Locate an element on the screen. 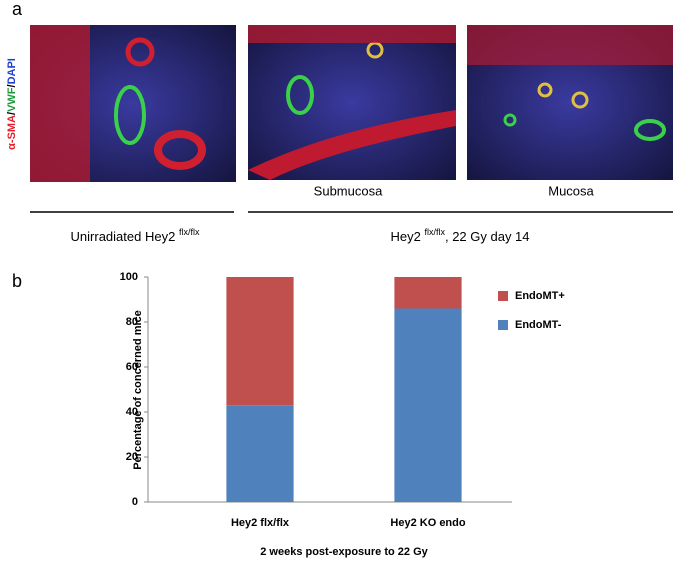  panel-label: b is located at coordinates (17, 281).